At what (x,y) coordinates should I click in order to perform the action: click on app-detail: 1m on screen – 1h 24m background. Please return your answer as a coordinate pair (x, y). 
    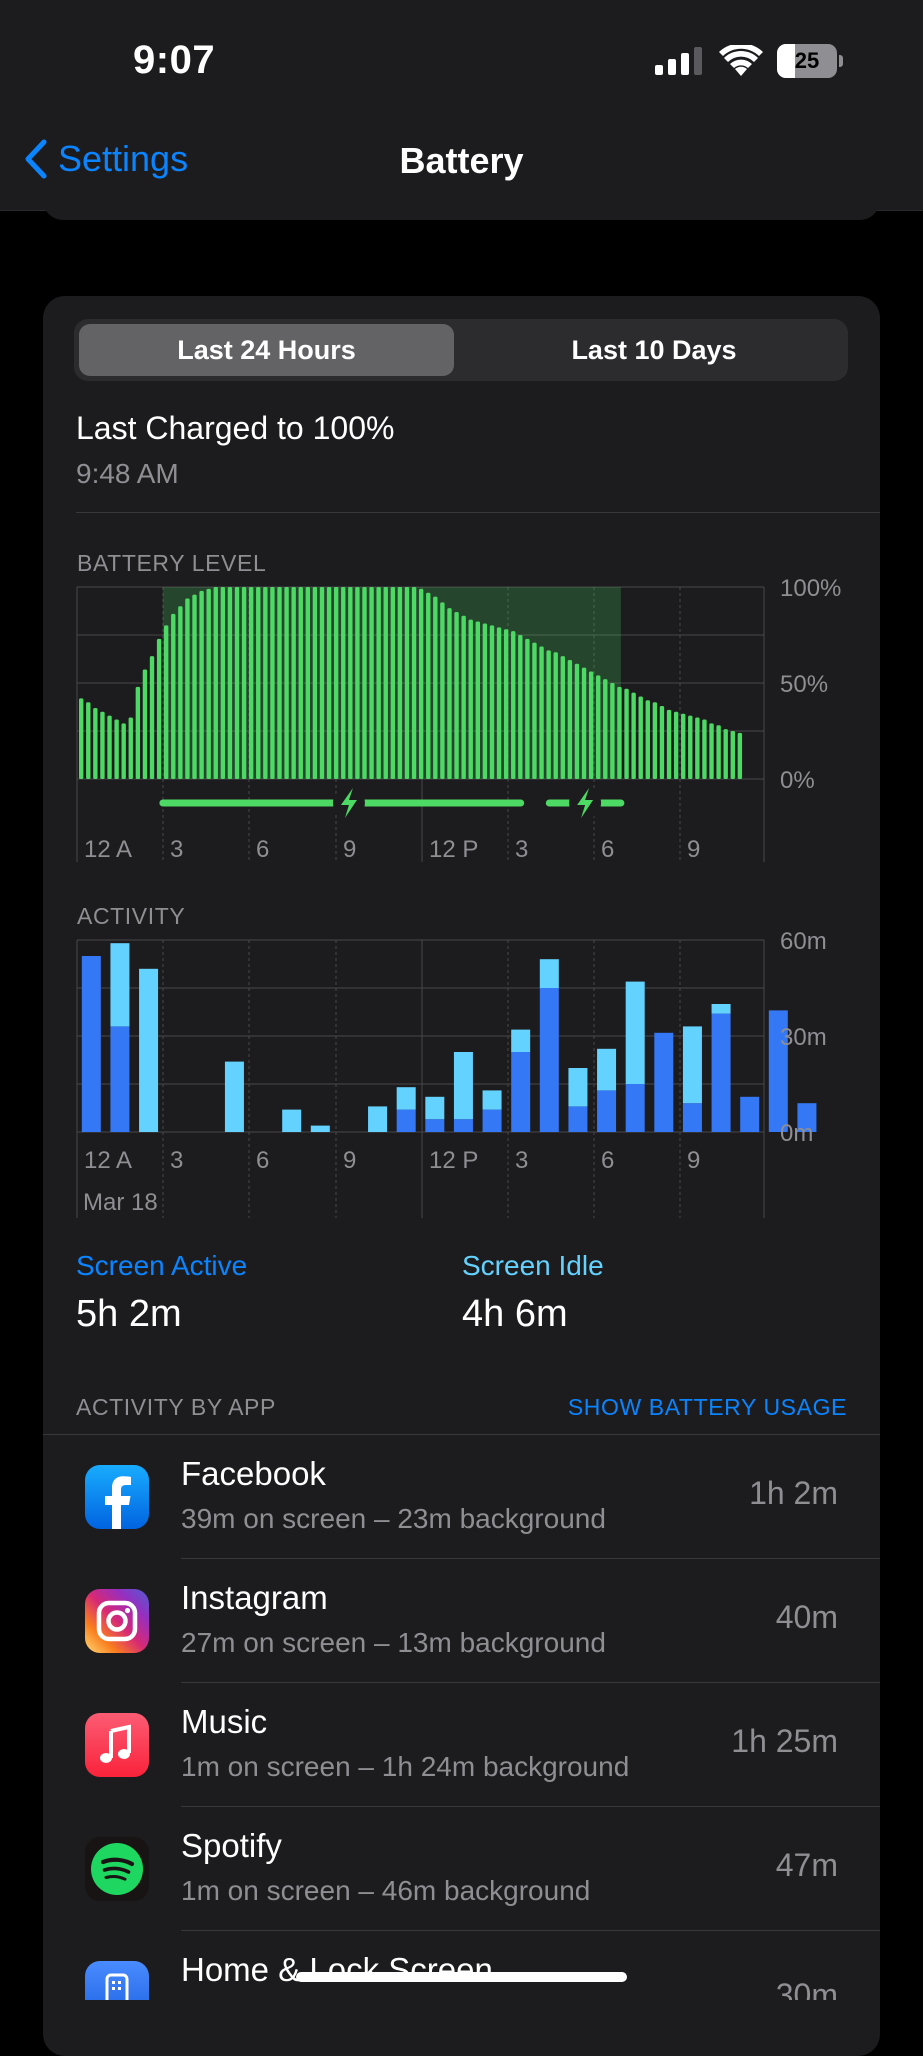
    Looking at the image, I should click on (405, 1766).